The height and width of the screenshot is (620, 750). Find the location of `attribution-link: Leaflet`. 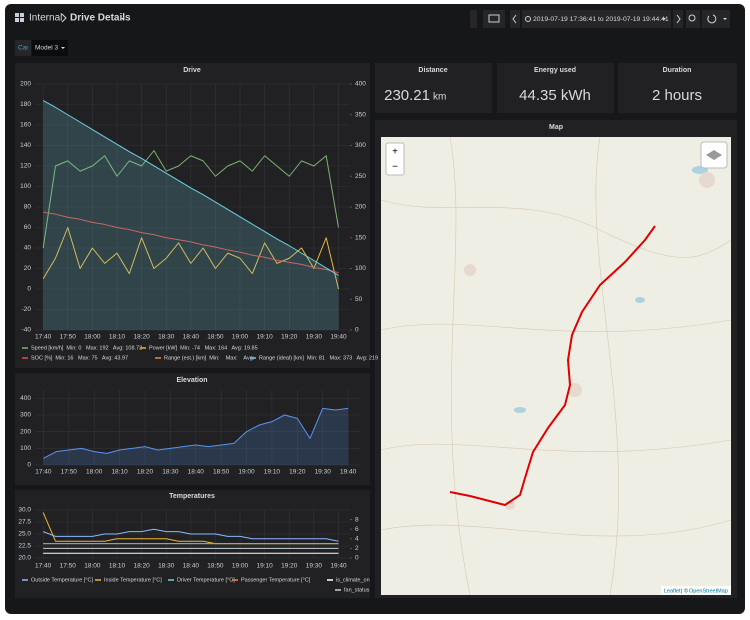

attribution-link: Leaflet is located at coordinates (672, 591).